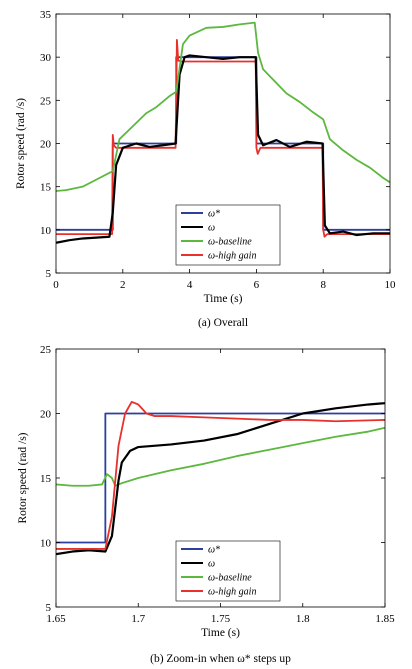  I want to click on x-tick-label: 4, so click(190, 285).